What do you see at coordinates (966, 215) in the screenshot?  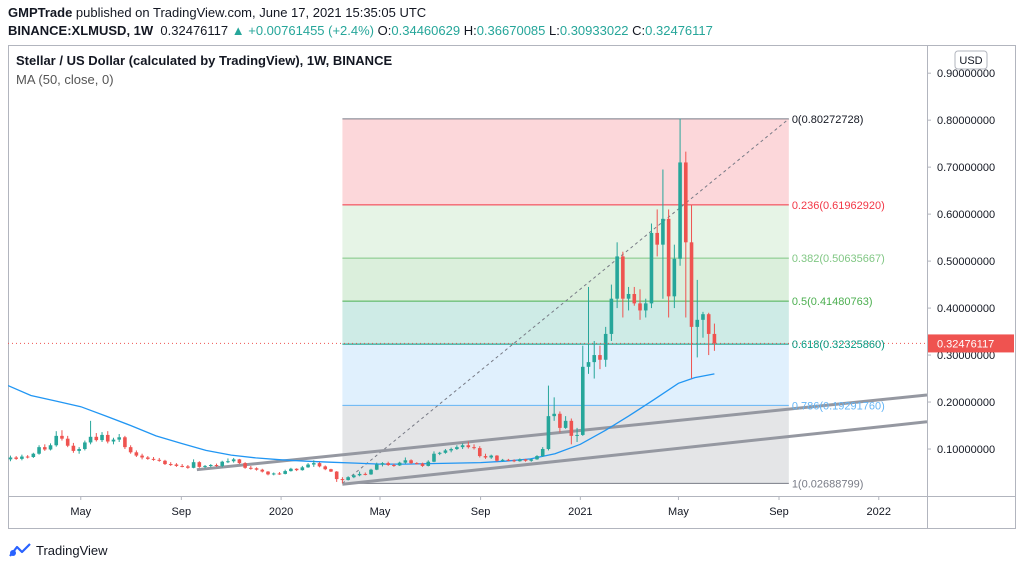 I see `price-tick-label: 0.60000000` at bounding box center [966, 215].